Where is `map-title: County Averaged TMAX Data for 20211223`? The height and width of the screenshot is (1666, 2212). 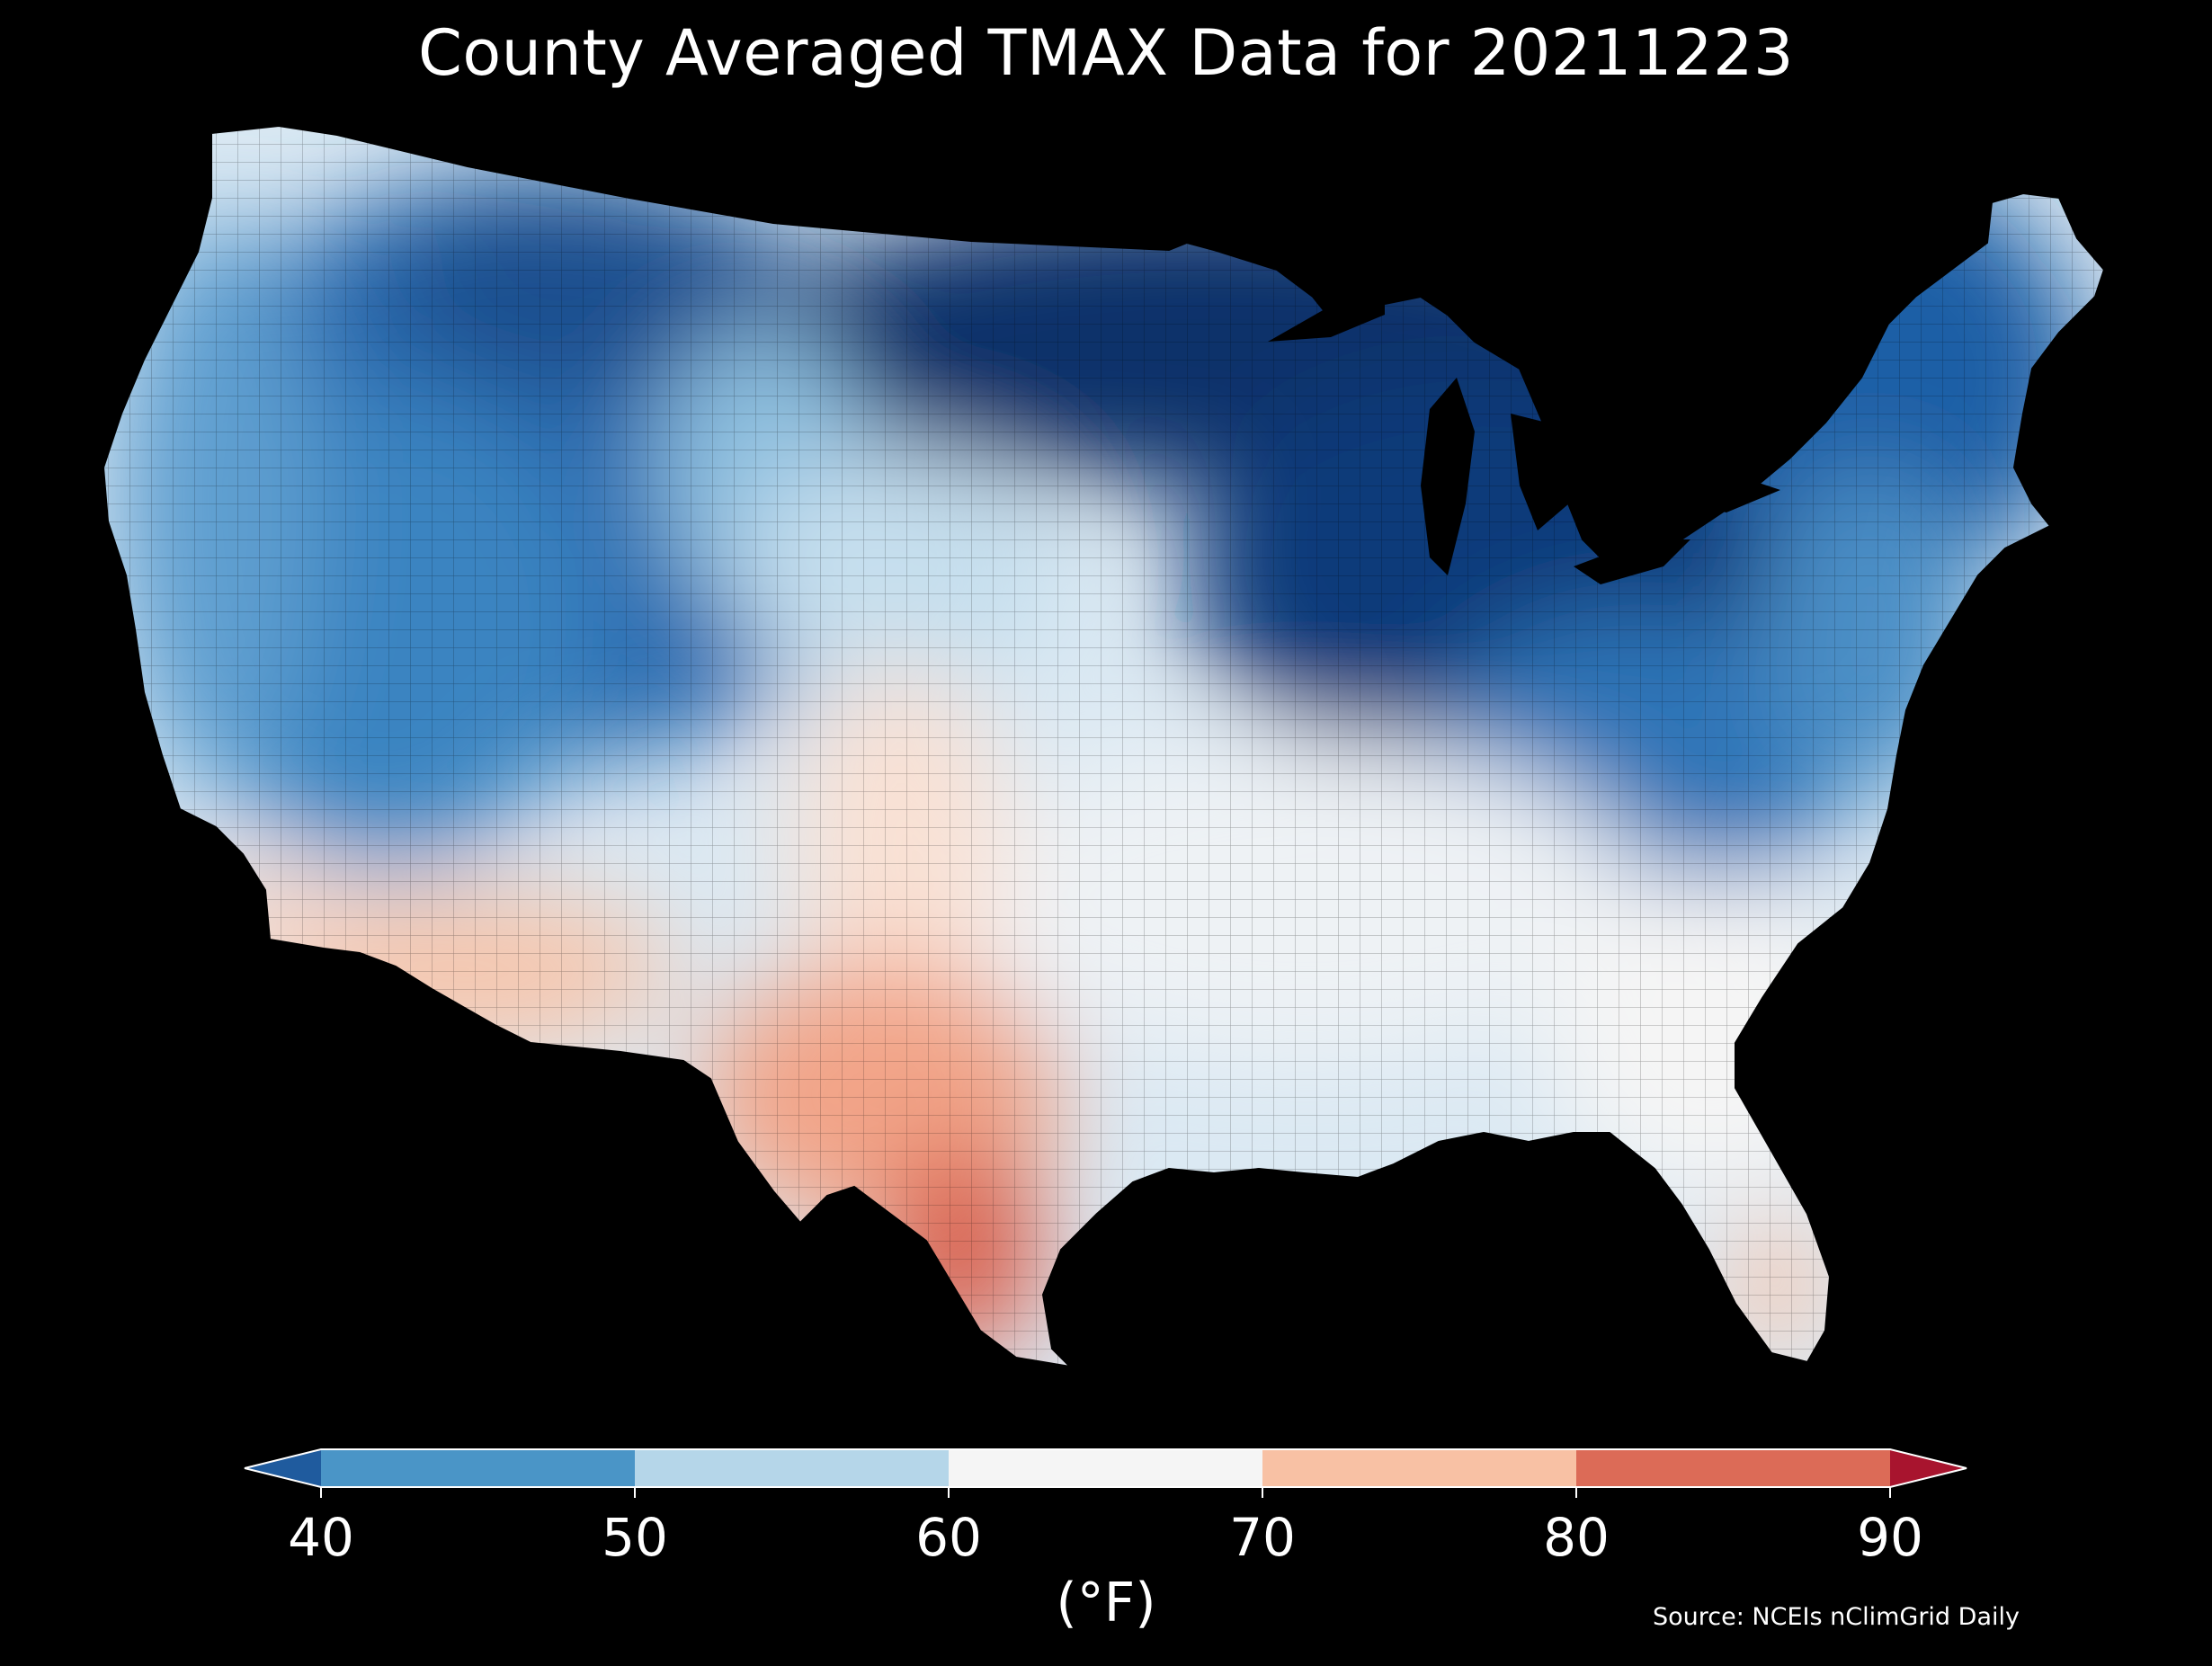
map-title: County Averaged TMAX Data for 20211223 is located at coordinates (1106, 53).